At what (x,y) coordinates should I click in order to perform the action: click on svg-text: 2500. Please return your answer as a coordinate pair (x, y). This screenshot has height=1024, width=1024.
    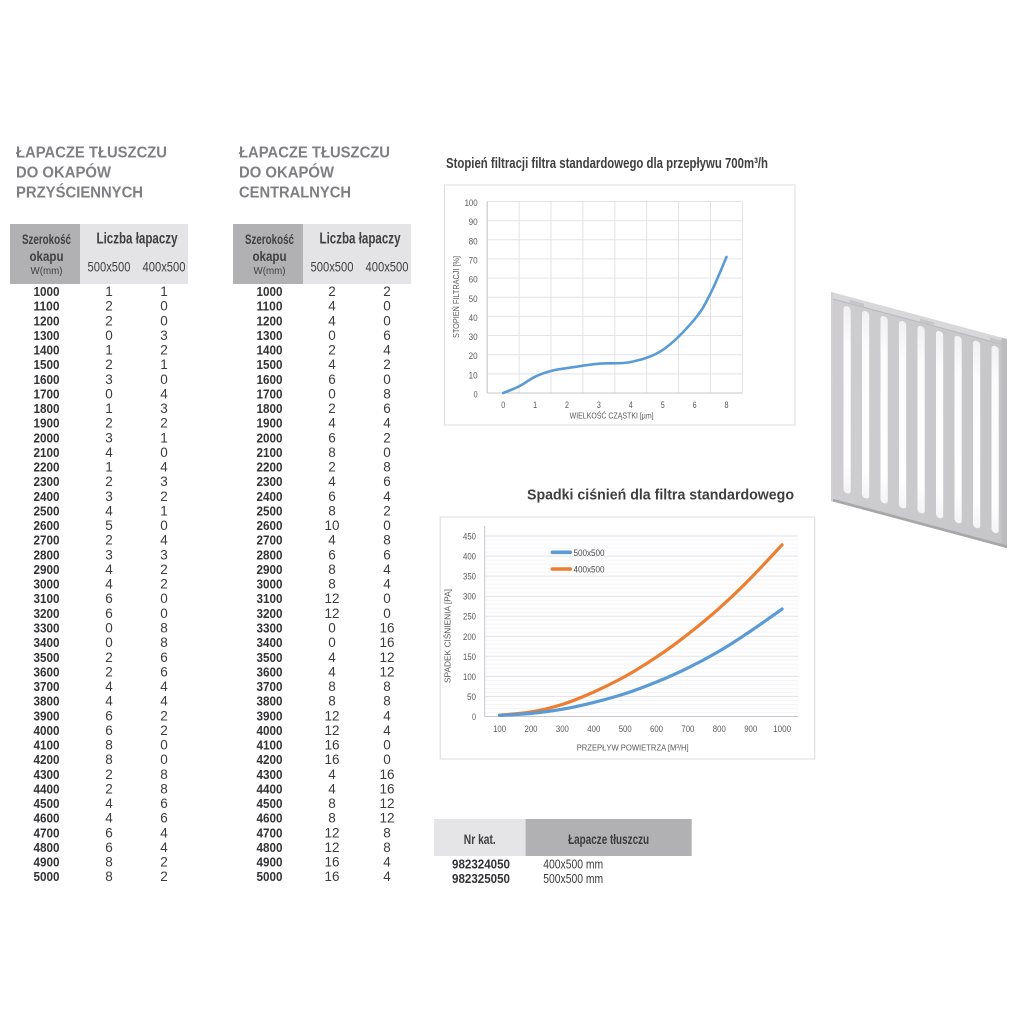
    Looking at the image, I should click on (47, 511).